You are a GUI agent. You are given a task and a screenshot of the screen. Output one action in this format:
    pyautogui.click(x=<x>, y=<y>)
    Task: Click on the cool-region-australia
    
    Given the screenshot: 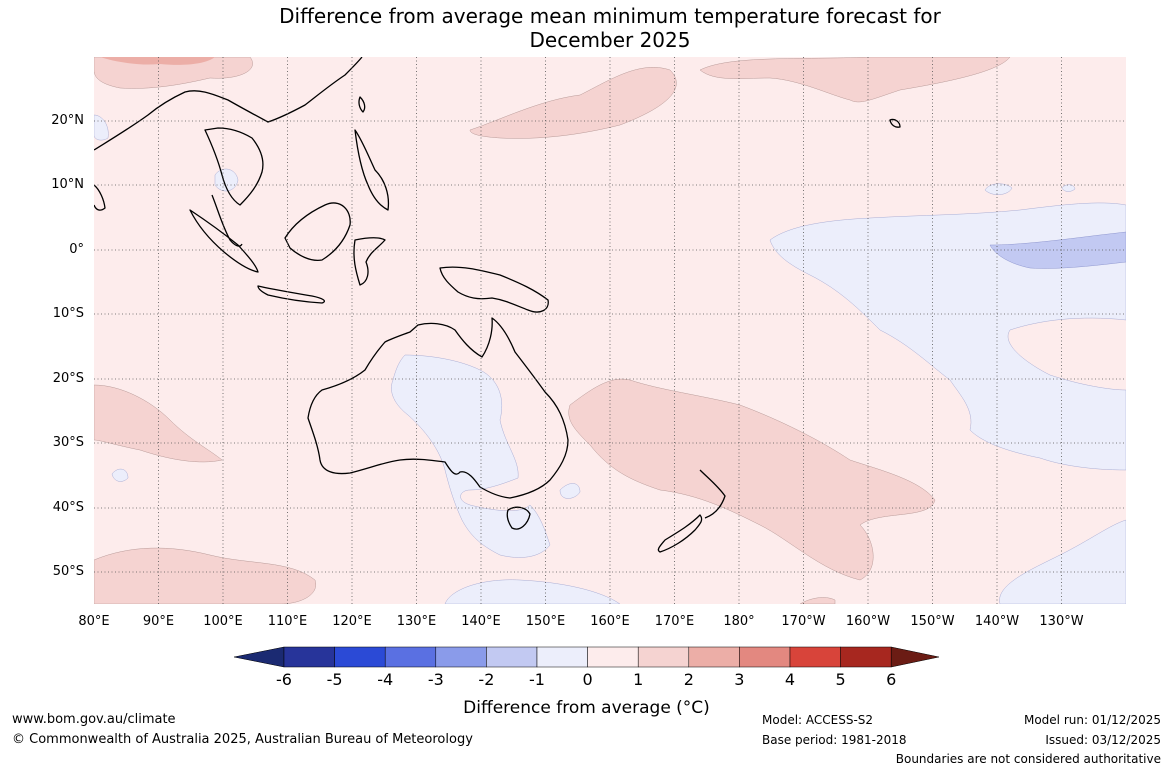 What is the action you would take?
    pyautogui.click(x=471, y=456)
    